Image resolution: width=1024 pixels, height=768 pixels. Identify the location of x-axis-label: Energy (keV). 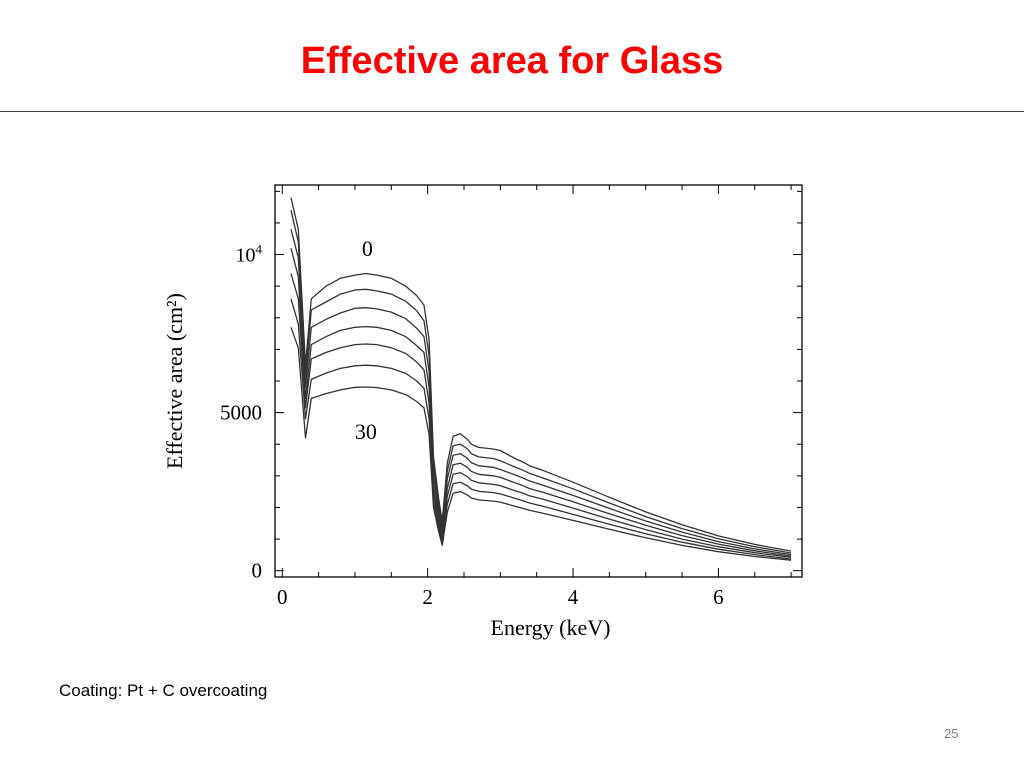
(551, 627).